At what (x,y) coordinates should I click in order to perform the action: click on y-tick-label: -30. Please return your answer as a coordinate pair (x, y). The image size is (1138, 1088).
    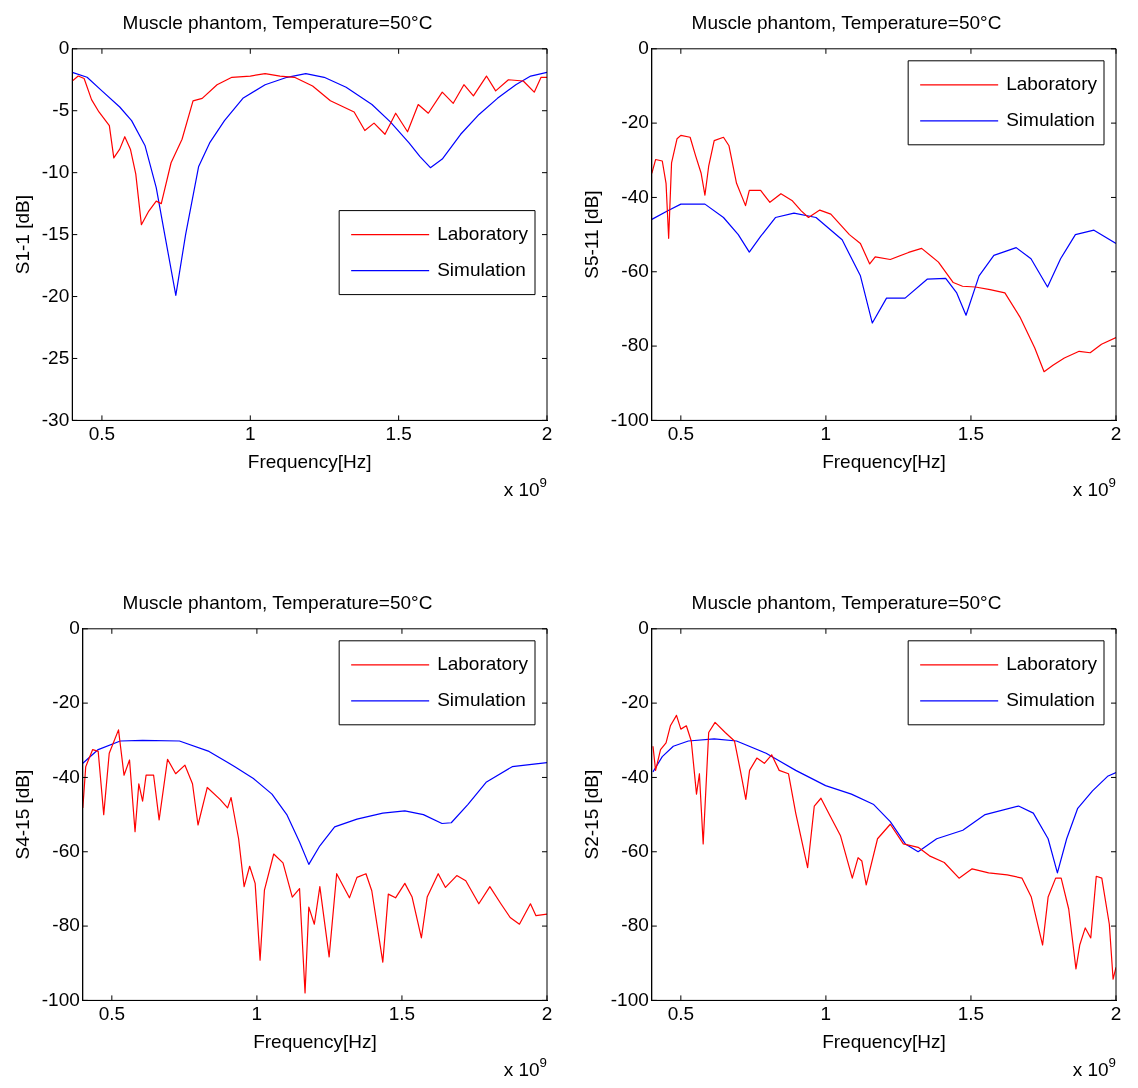
    Looking at the image, I should click on (55, 419).